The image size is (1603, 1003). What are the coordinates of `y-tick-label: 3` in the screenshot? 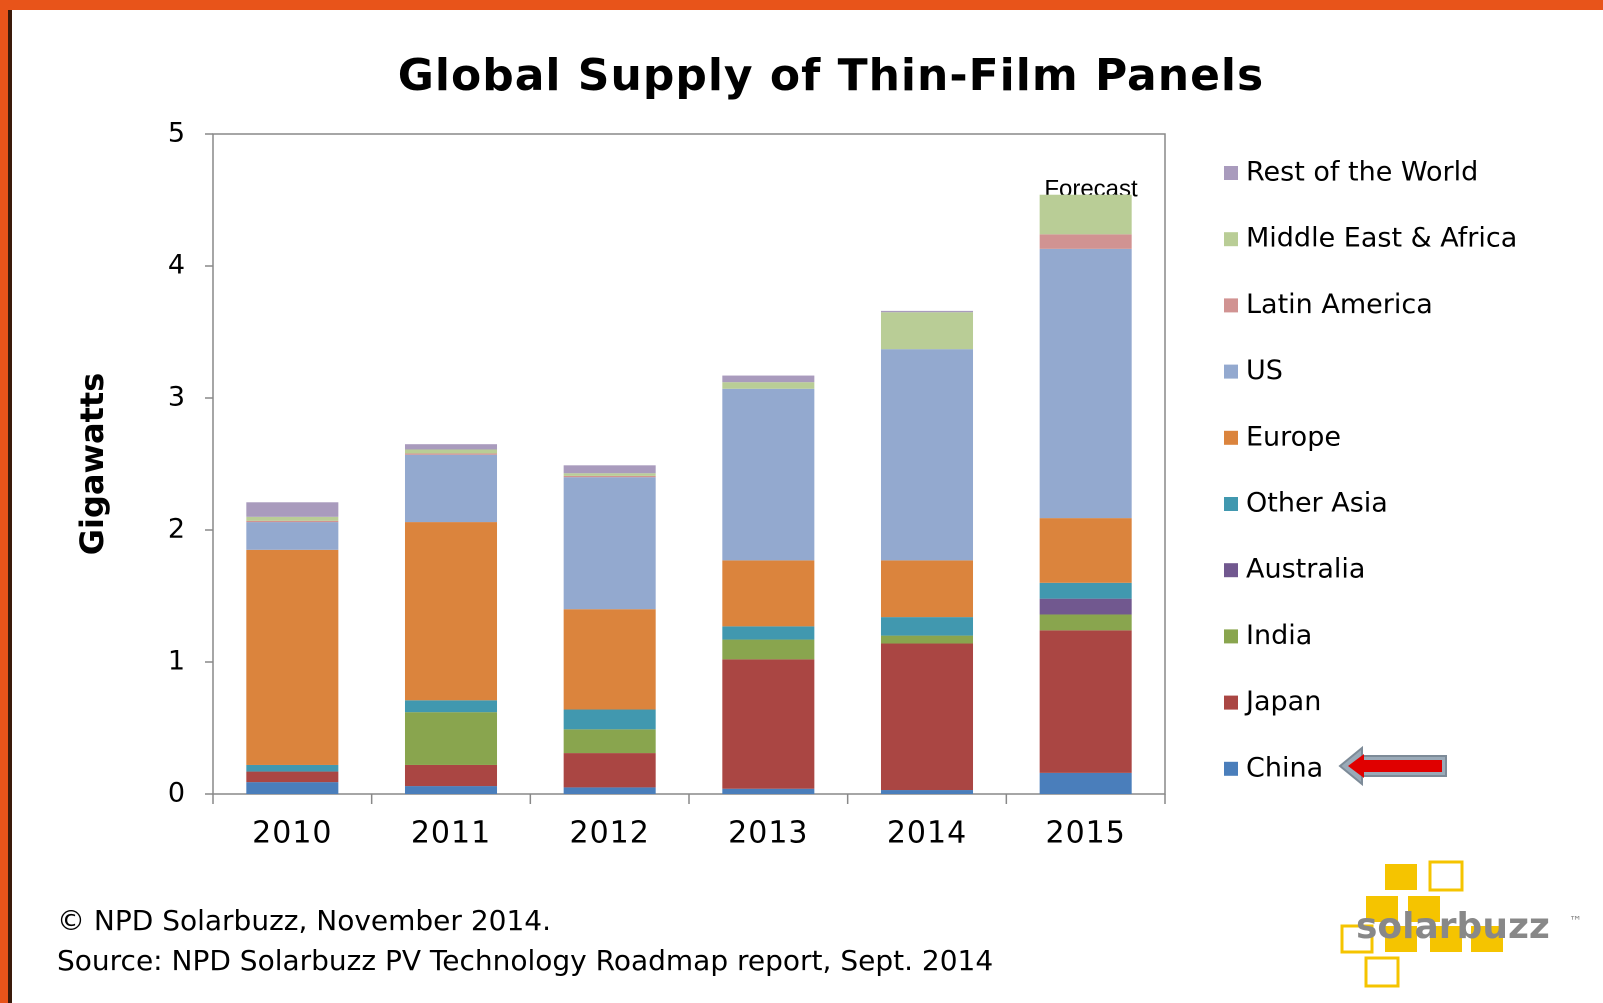 It's located at (176, 397).